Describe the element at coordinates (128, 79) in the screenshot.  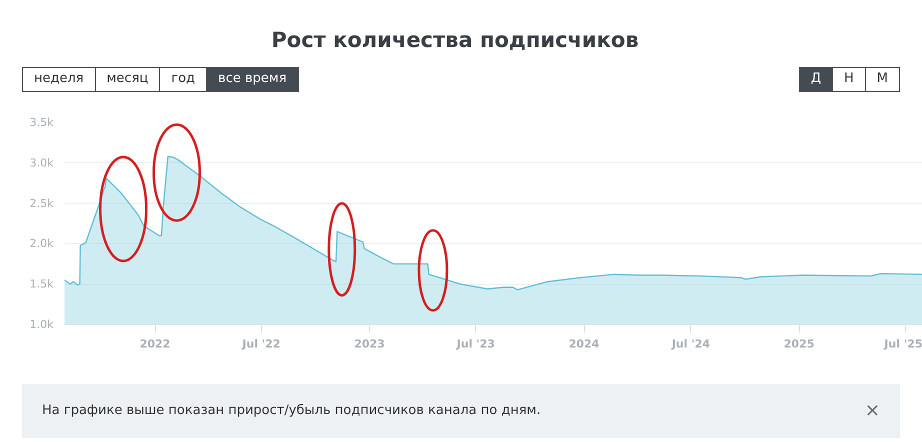
I see `text: месяц` at that location.